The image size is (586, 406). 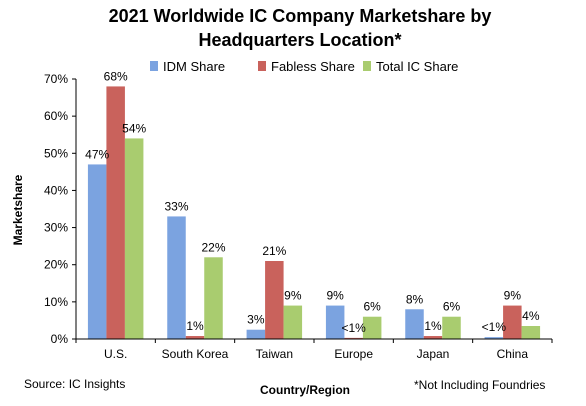 What do you see at coordinates (56, 79) in the screenshot?
I see `y-tick-label: 70%` at bounding box center [56, 79].